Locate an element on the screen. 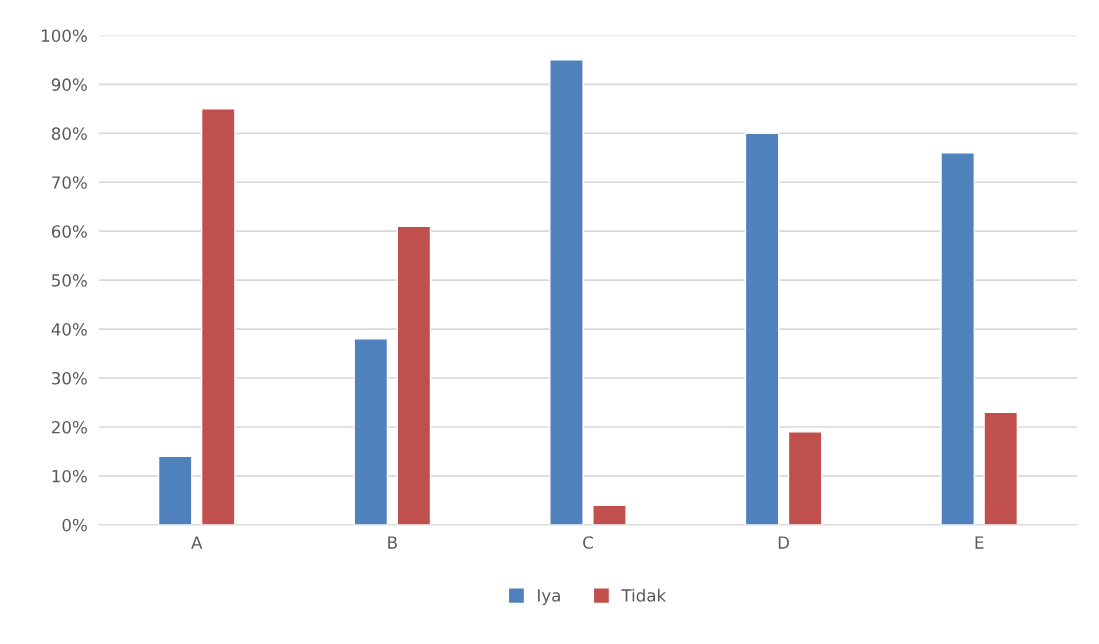 This screenshot has width=1099, height=644. x-tick-label: E is located at coordinates (979, 542).